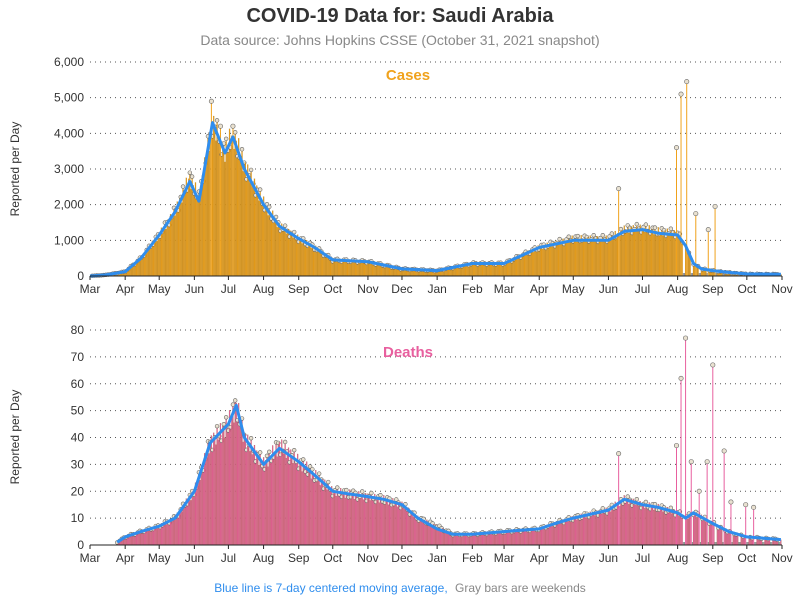 The height and width of the screenshot is (600, 800). What do you see at coordinates (78, 518) in the screenshot?
I see `y-tick-label: 10` at bounding box center [78, 518].